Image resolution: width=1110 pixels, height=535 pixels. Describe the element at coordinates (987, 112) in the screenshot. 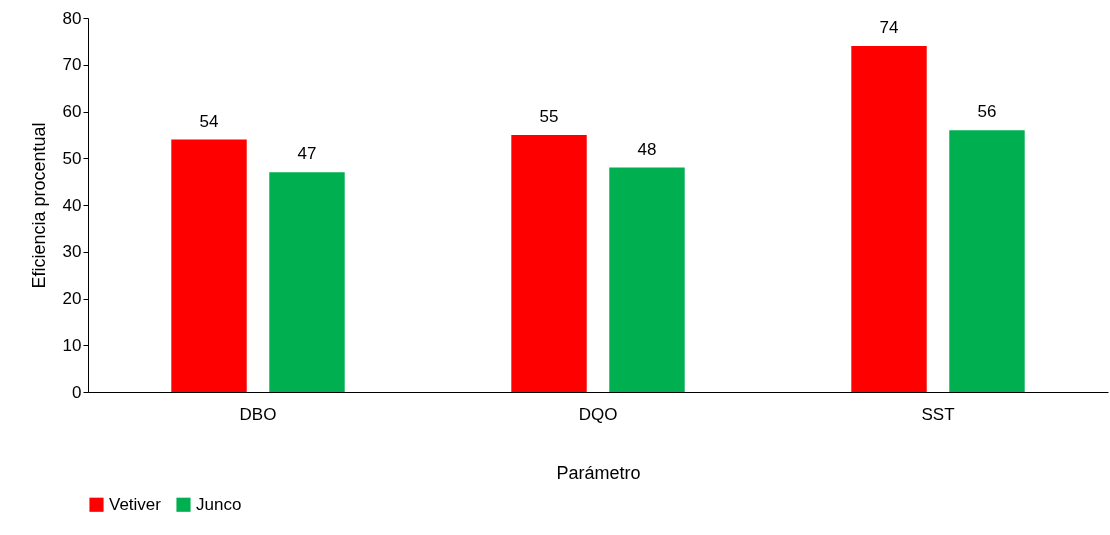

I see `data-label: 56` at that location.